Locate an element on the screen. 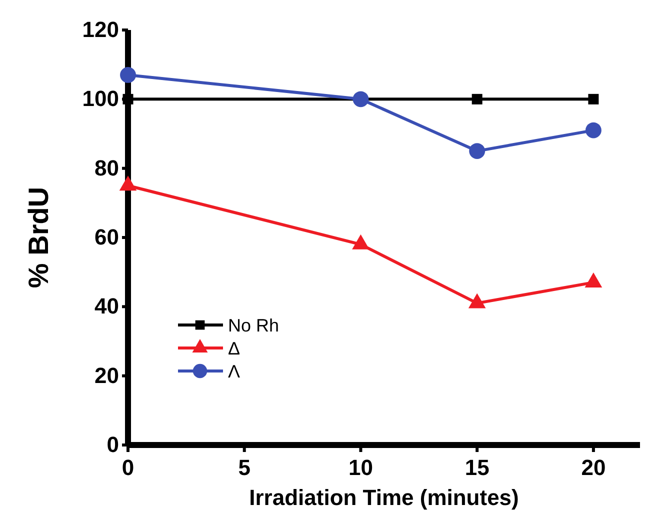 Image resolution: width=649 pixels, height=521 pixels. y-tick-label: 20 is located at coordinates (106, 375).